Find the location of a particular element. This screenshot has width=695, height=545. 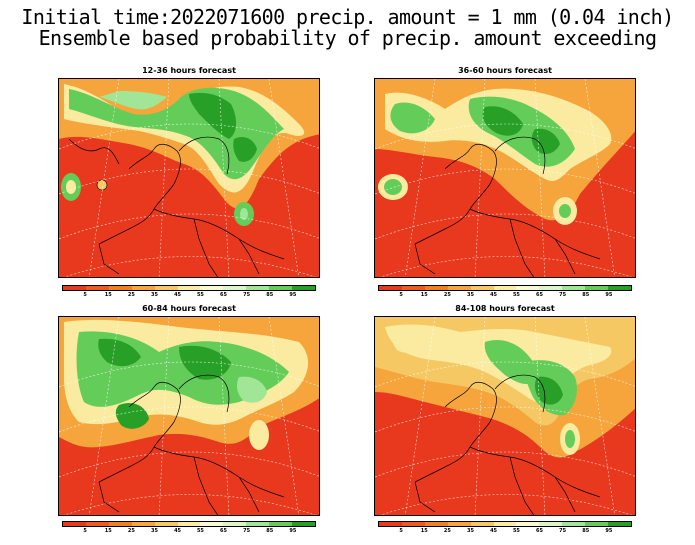

panel-title-4: 84-108 hours forecast is located at coordinates (505, 308).